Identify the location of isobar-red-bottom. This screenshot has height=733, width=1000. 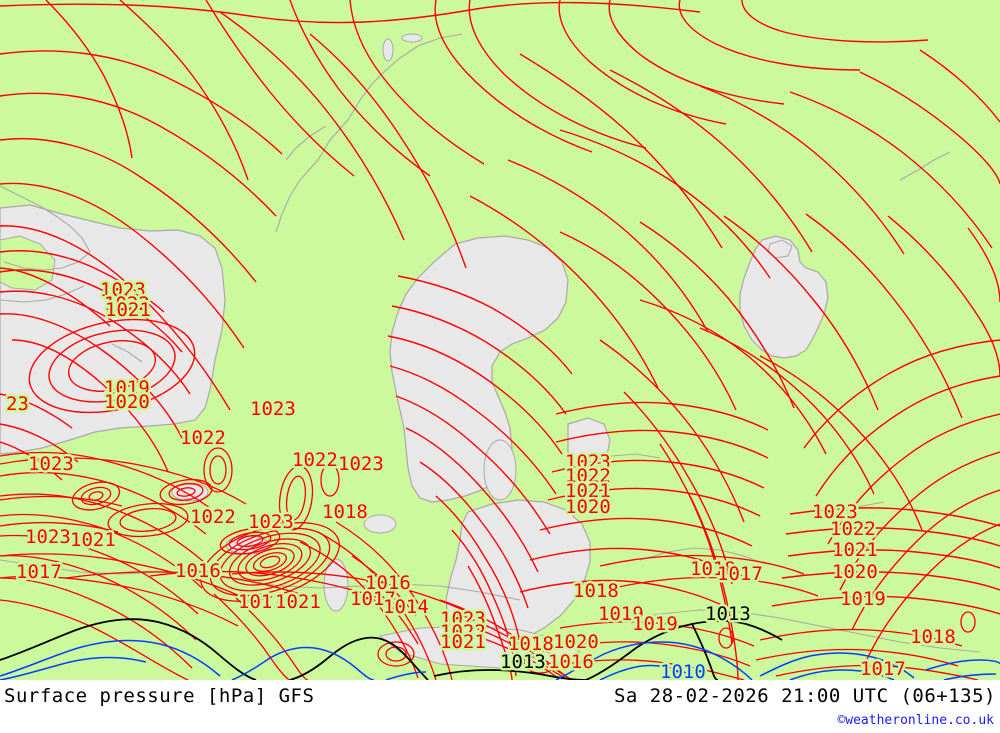
(678, 617).